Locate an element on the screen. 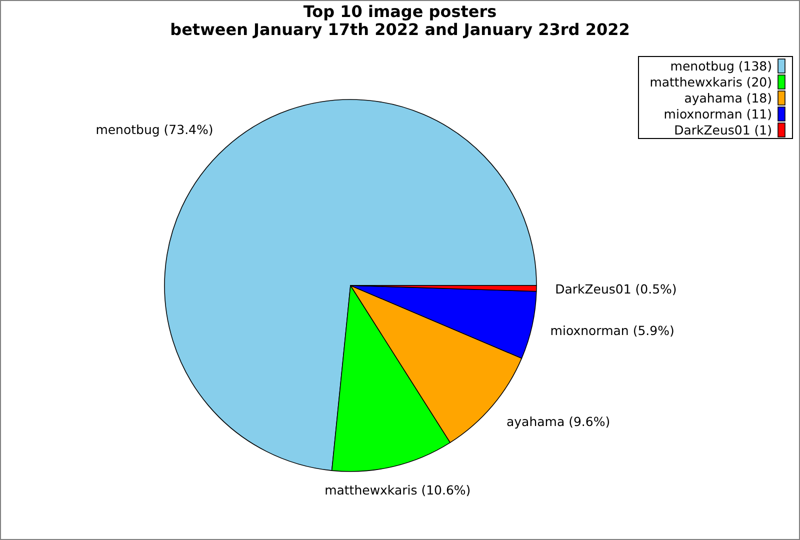 This screenshot has width=800, height=540. data-label: matthewxkaris (10.6%) is located at coordinates (397, 490).